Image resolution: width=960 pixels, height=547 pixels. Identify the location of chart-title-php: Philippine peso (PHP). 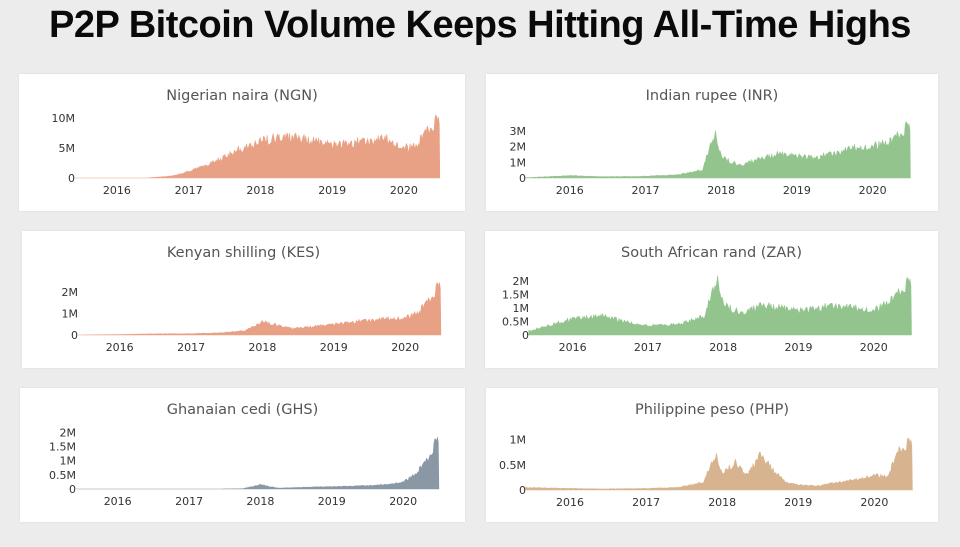
(712, 410).